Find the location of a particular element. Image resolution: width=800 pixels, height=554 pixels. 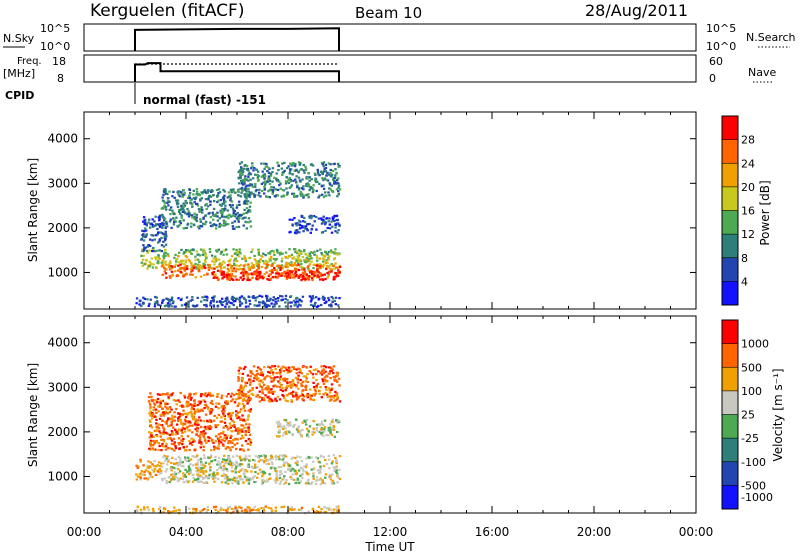

y-tick-label: 3000 is located at coordinates (62, 387).